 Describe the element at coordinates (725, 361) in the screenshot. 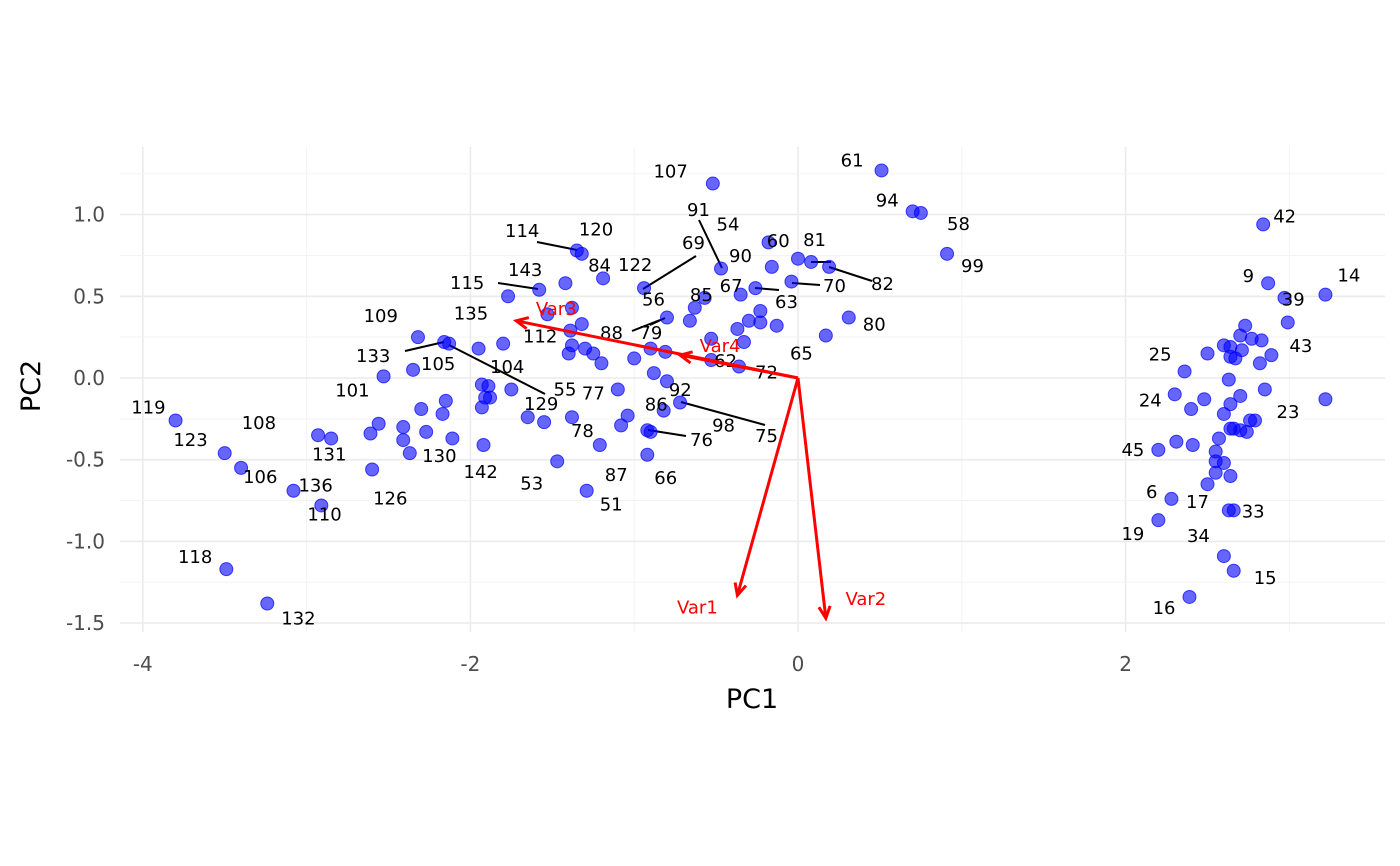

I see `point-label: 62` at that location.